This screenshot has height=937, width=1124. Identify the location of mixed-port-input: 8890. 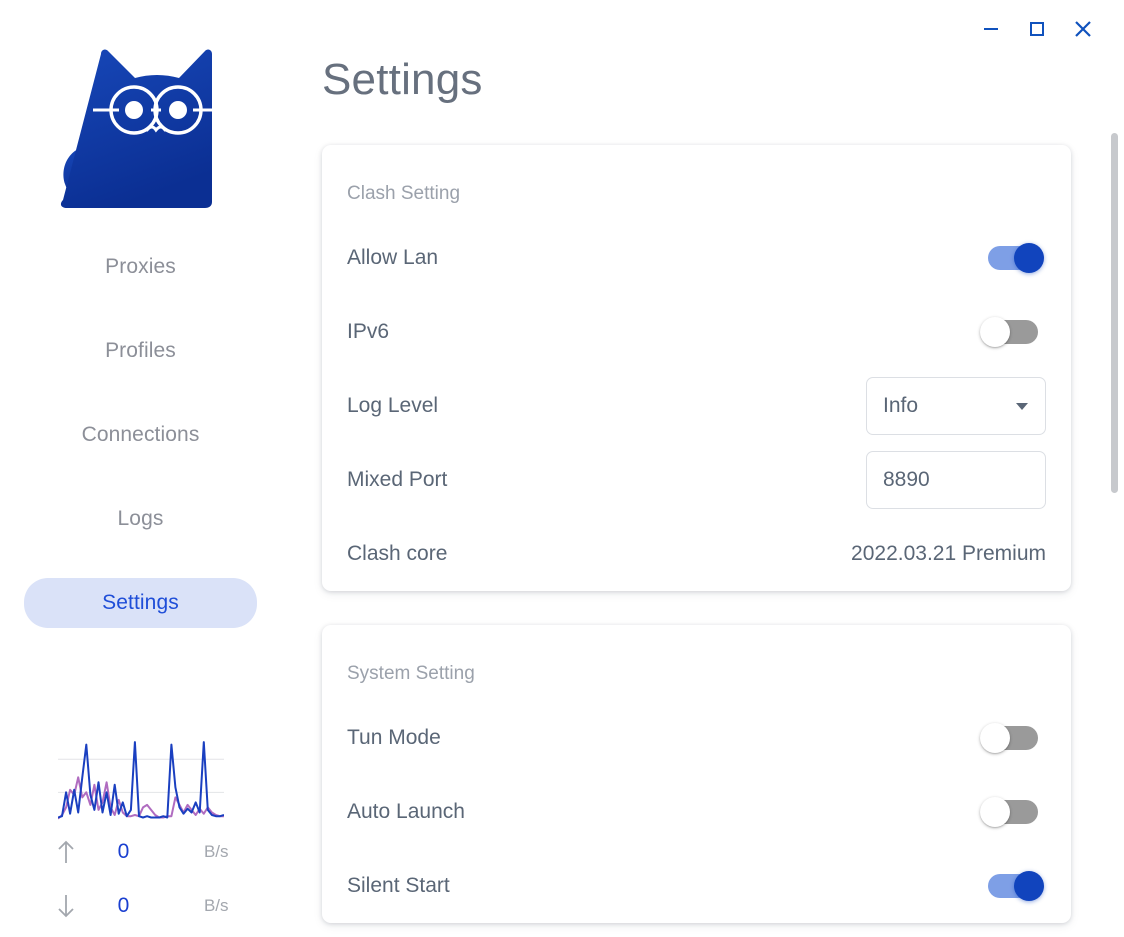
(956, 480).